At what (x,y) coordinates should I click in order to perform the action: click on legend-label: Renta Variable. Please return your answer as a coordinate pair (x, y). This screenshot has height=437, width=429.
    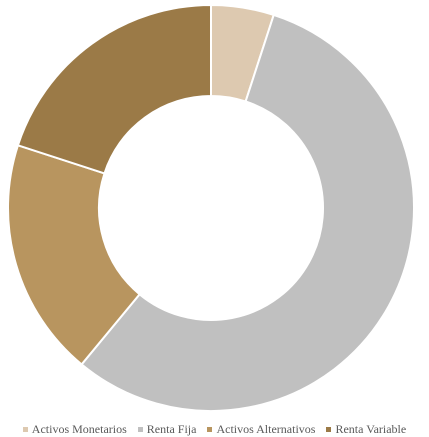
    Looking at the image, I should click on (371, 428).